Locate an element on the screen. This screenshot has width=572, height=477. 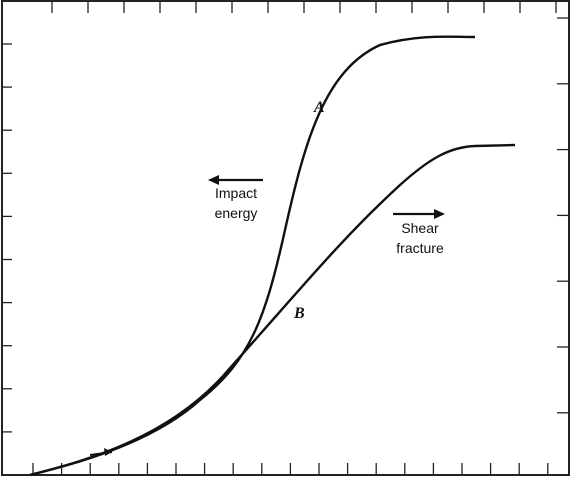
impact-label: energy is located at coordinates (236, 213).